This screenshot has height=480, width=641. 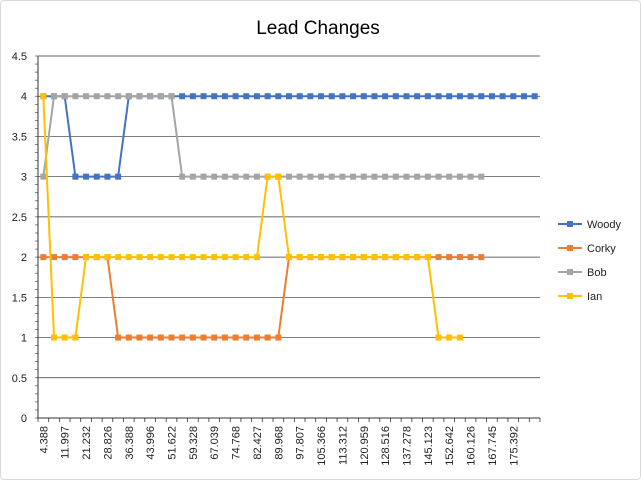 I want to click on y-tick-label: 2.5, so click(x=19, y=218).